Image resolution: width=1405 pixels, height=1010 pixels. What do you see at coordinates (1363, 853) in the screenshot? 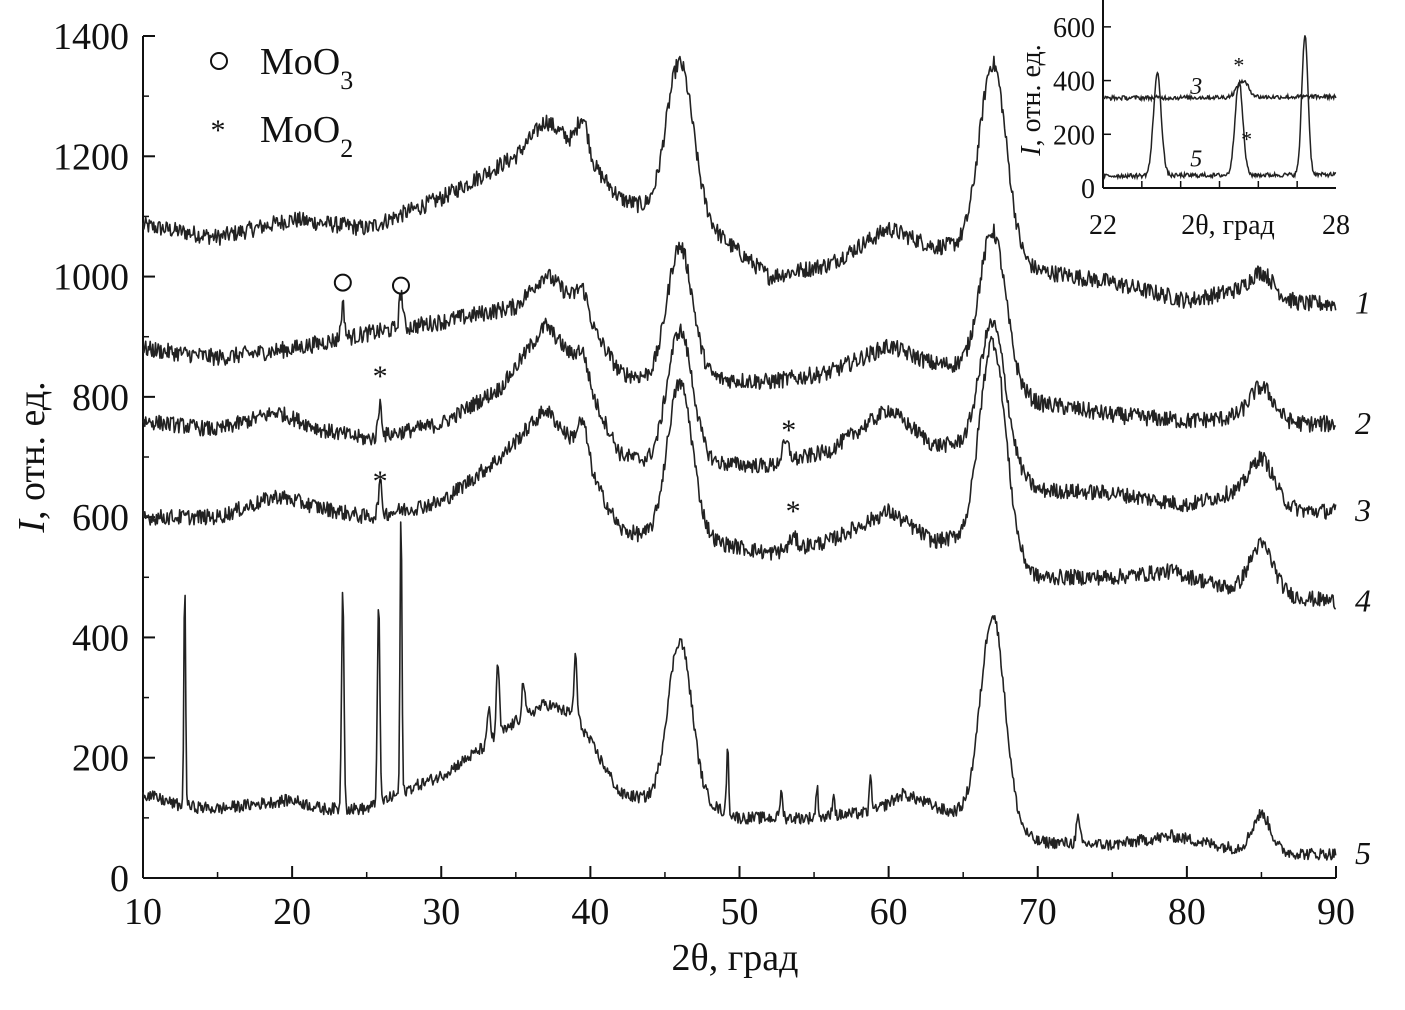
I see `series-label-5: 5` at bounding box center [1363, 853].